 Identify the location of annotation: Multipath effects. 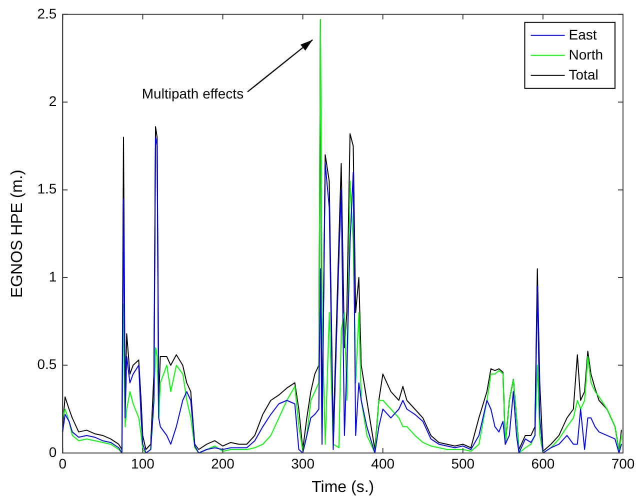
(193, 94).